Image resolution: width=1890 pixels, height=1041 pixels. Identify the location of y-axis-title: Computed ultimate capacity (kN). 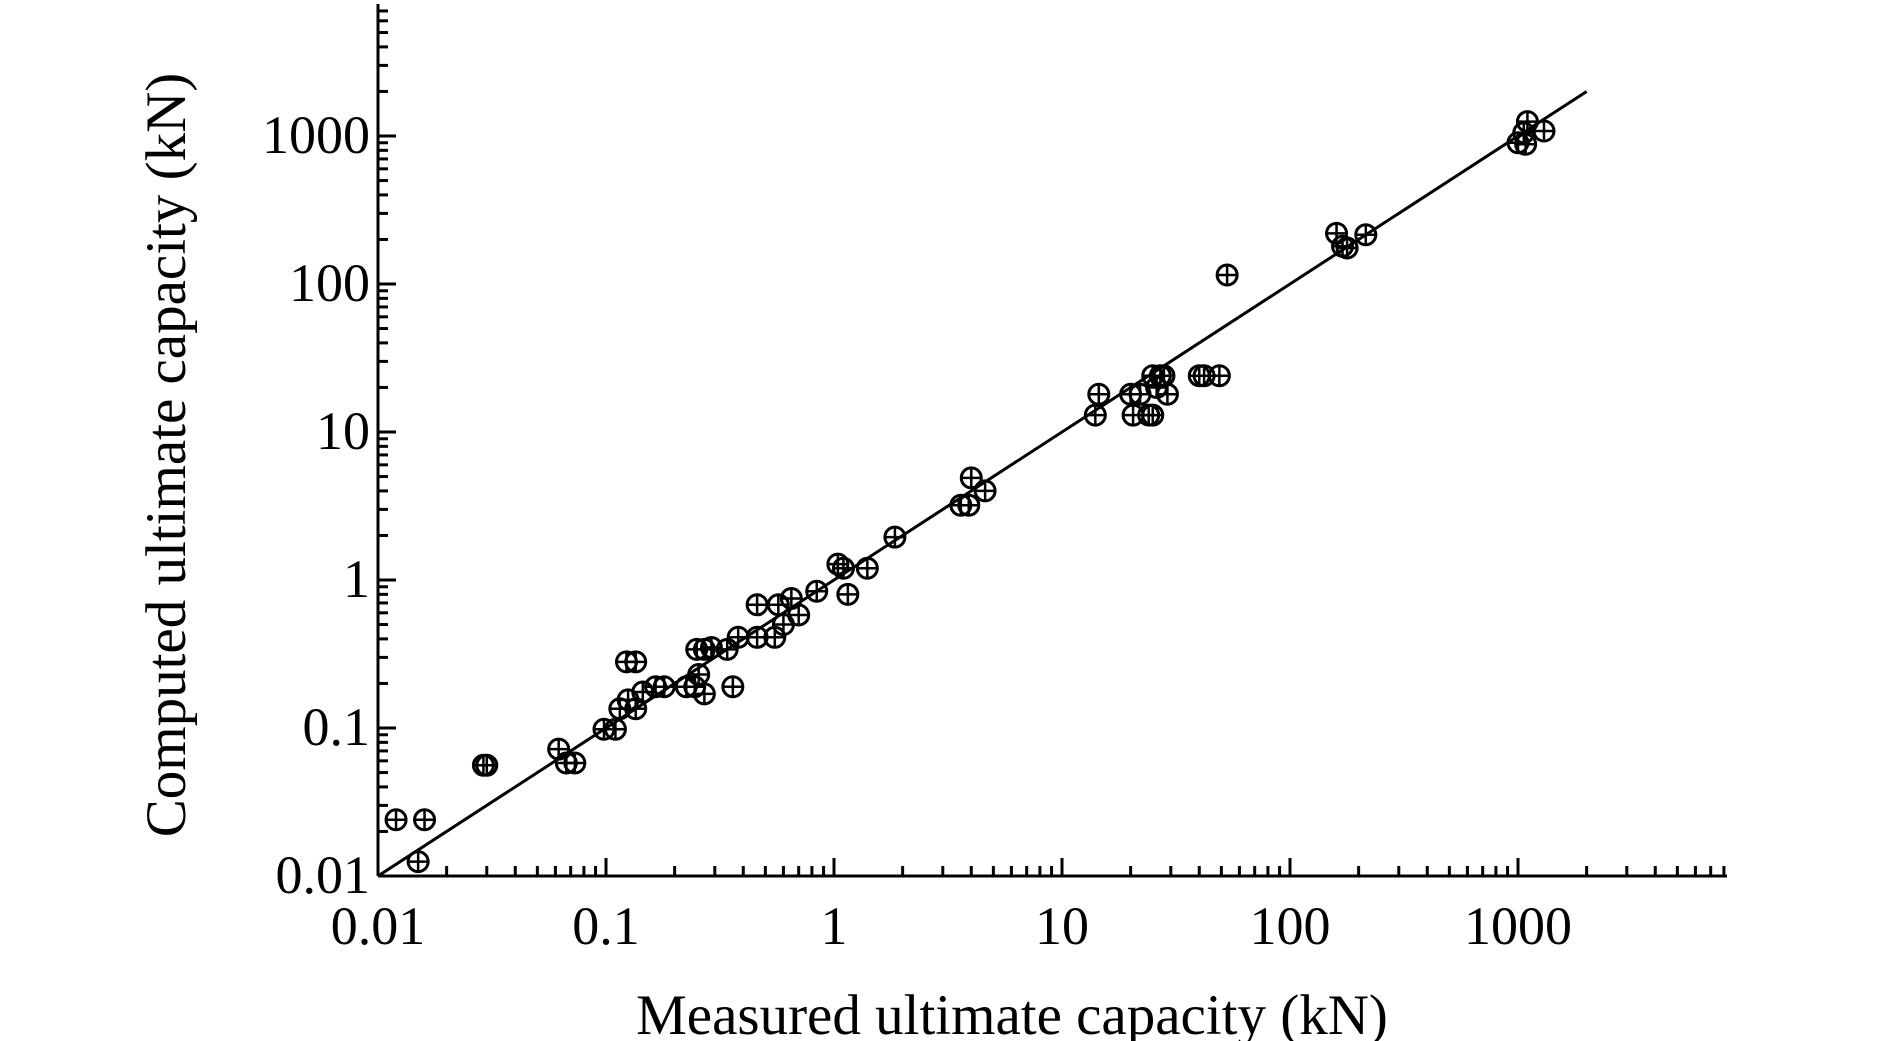
(166, 455).